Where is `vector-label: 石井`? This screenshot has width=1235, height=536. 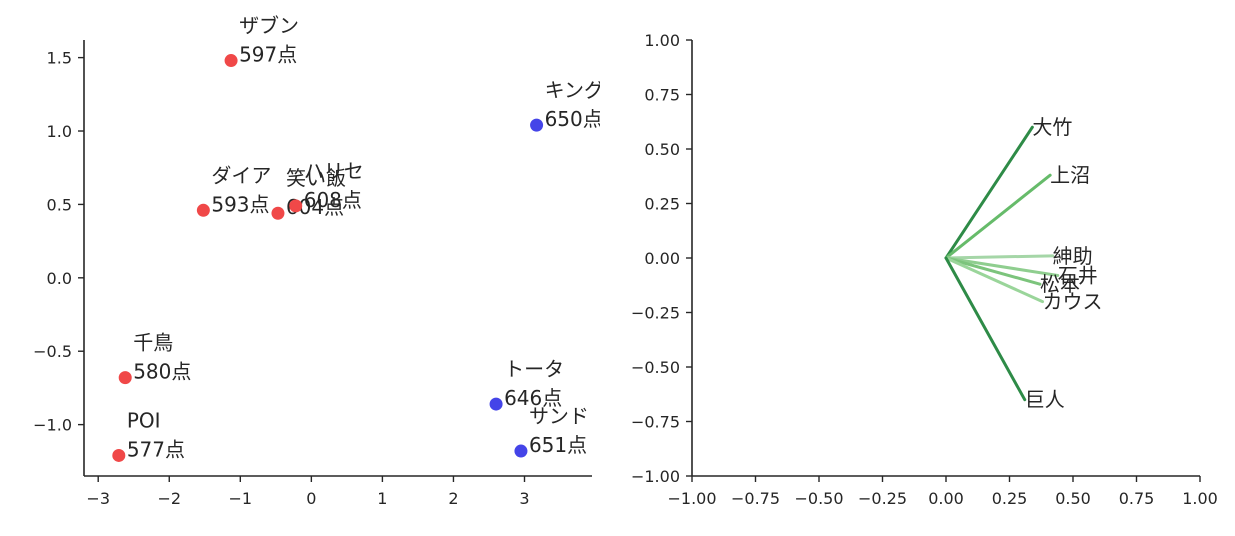
vector-label: 石井 is located at coordinates (1078, 275).